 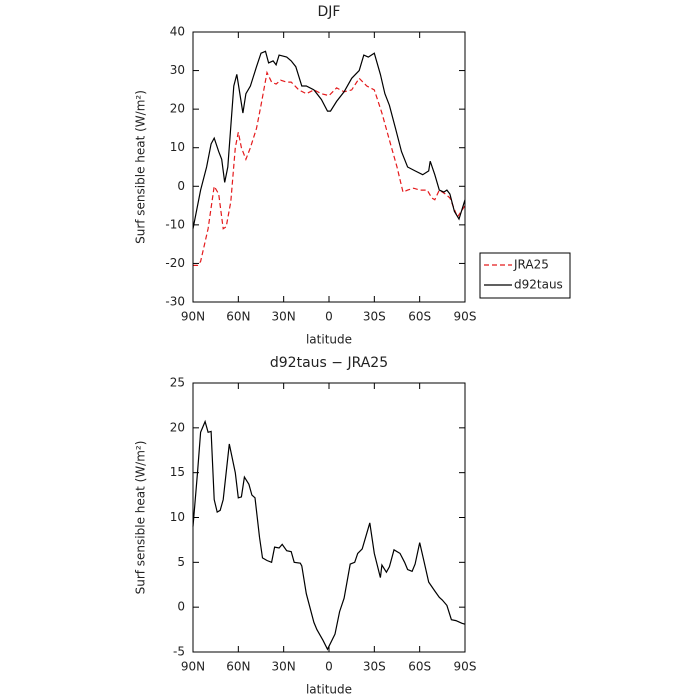 I want to click on y-tick-label: 15, so click(x=177, y=472).